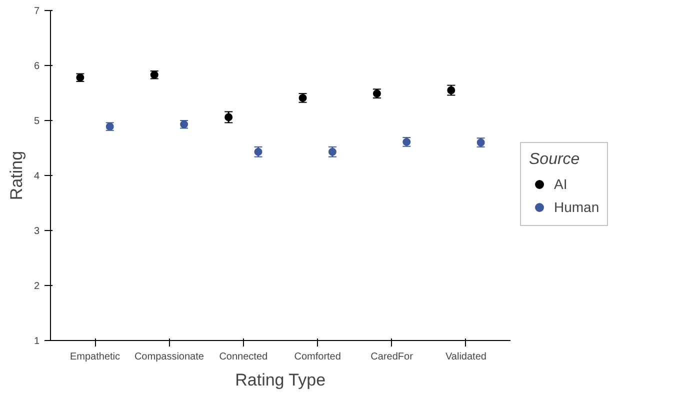  Describe the element at coordinates (37, 66) in the screenshot. I see `y-tick-label: 6` at that location.